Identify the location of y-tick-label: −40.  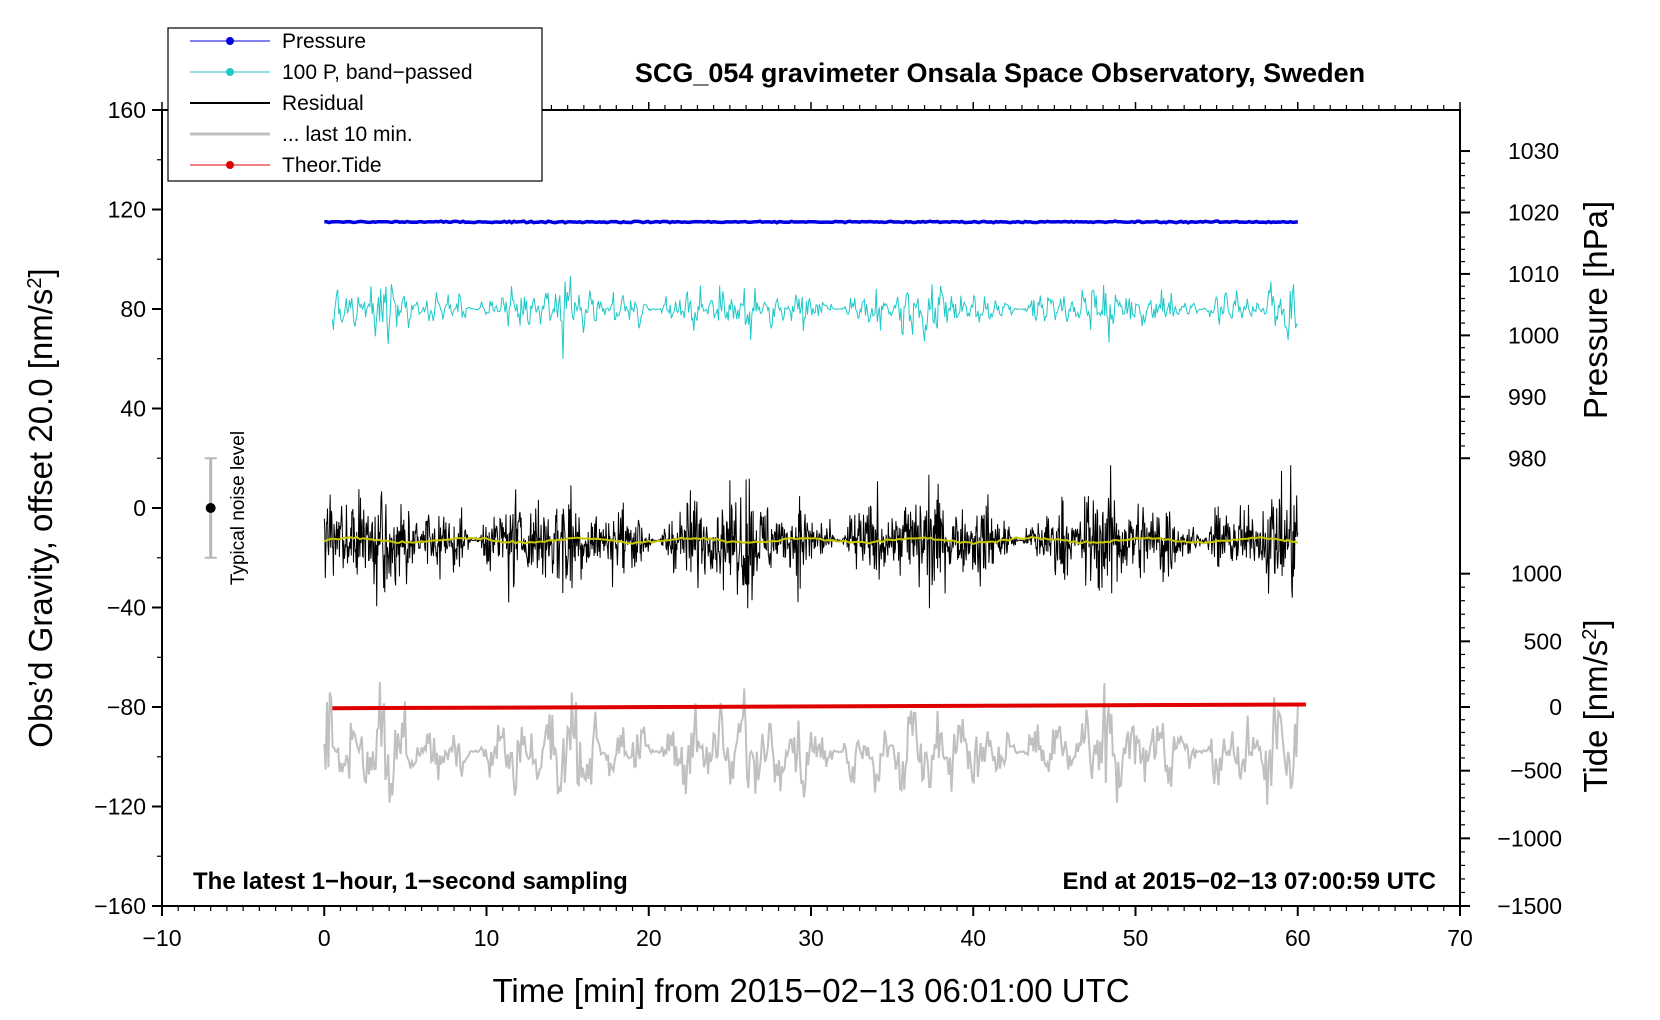
(126, 608).